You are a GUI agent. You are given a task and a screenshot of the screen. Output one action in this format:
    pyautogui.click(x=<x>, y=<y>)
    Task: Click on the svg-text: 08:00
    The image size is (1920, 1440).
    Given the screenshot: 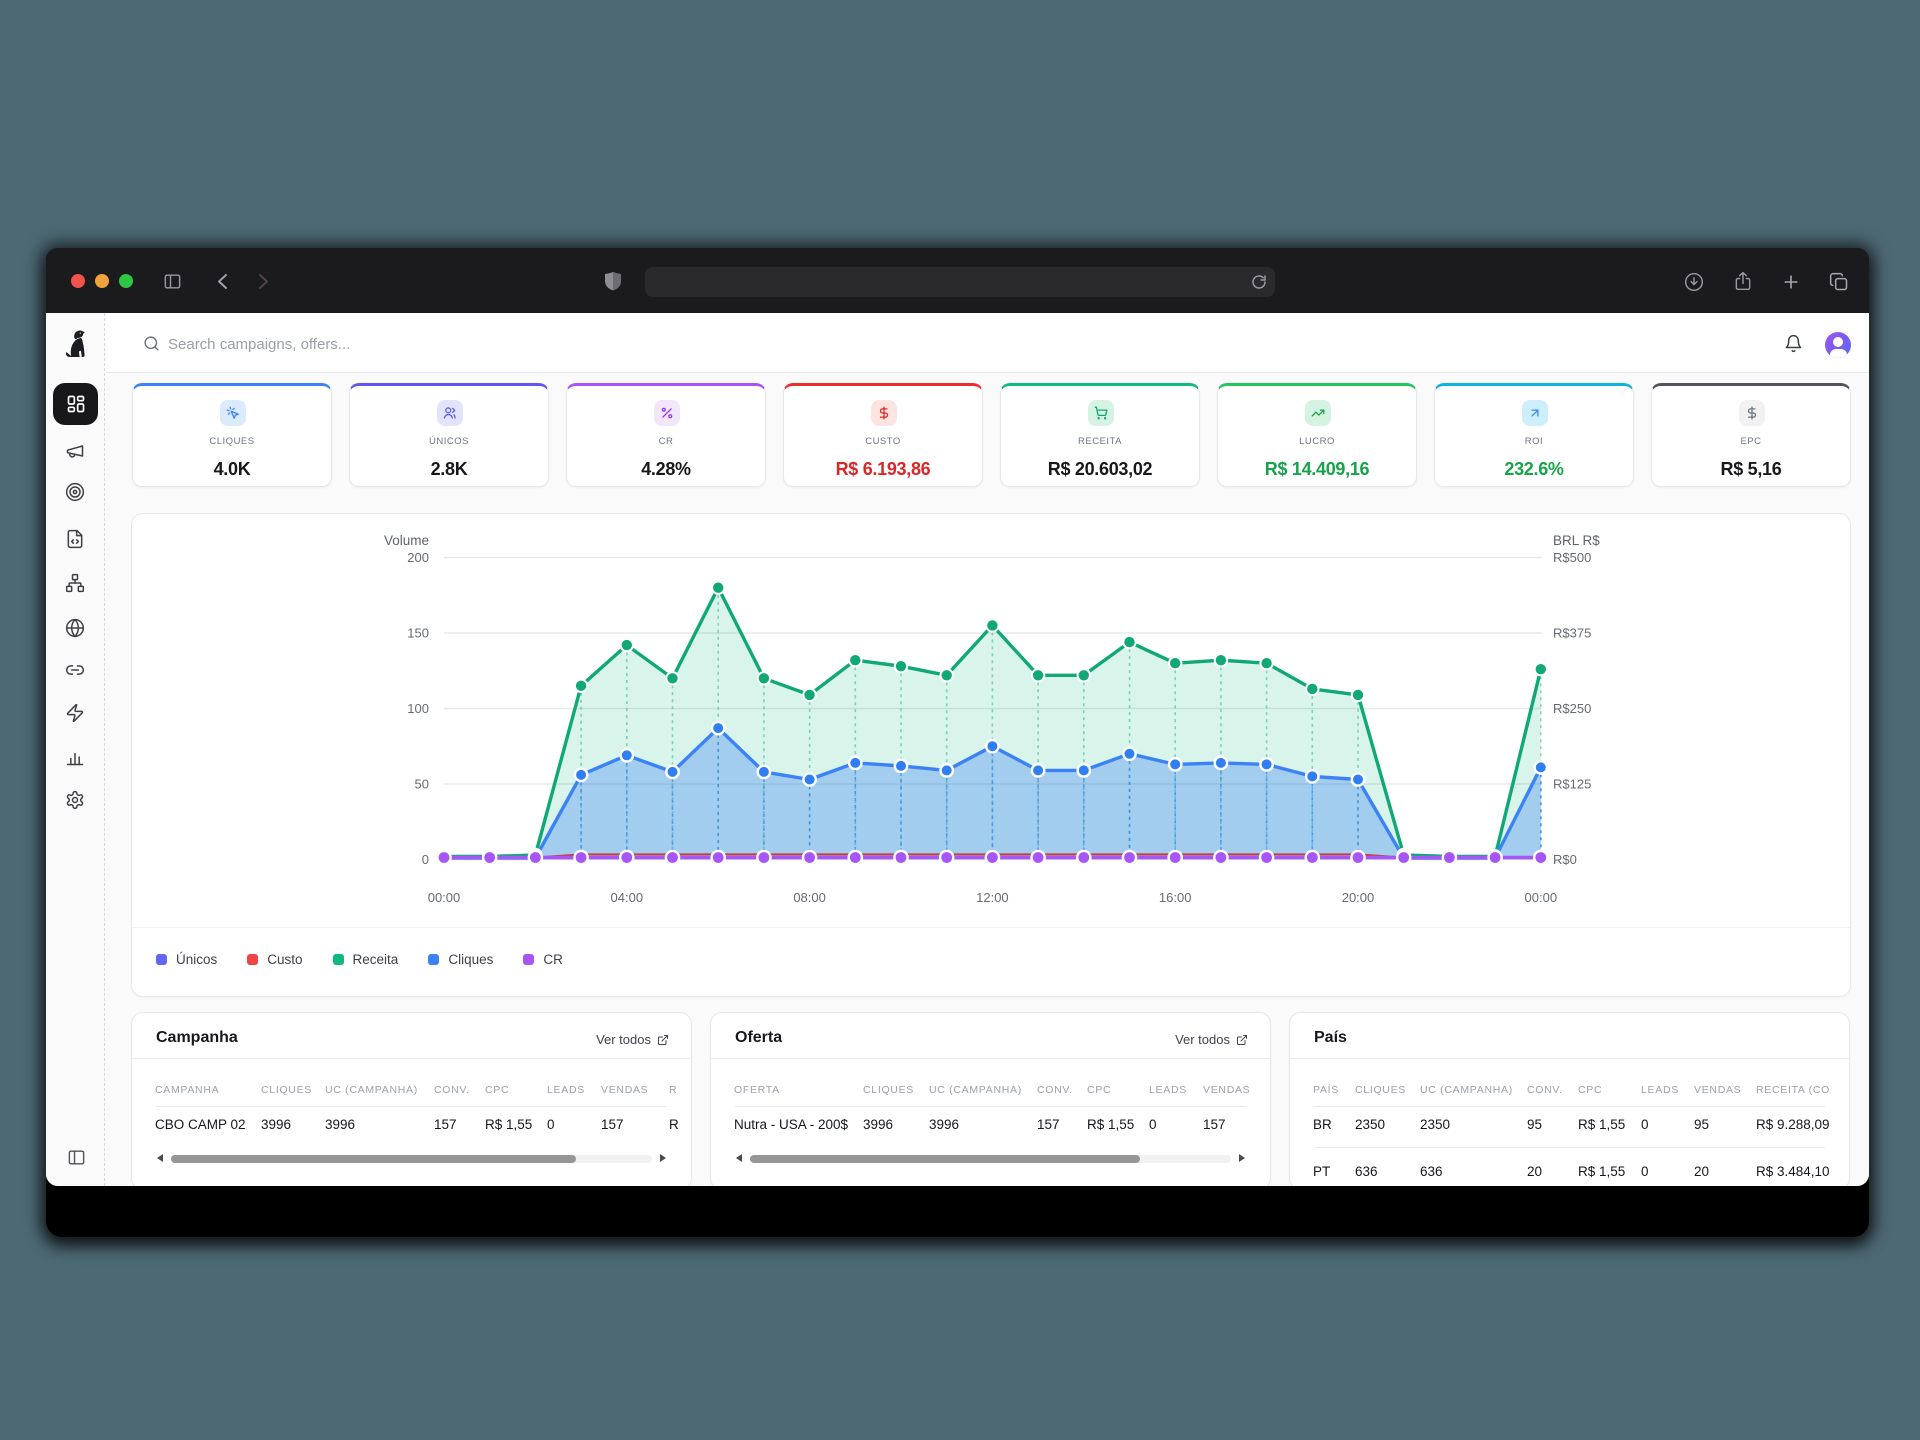 What is the action you would take?
    pyautogui.click(x=809, y=897)
    